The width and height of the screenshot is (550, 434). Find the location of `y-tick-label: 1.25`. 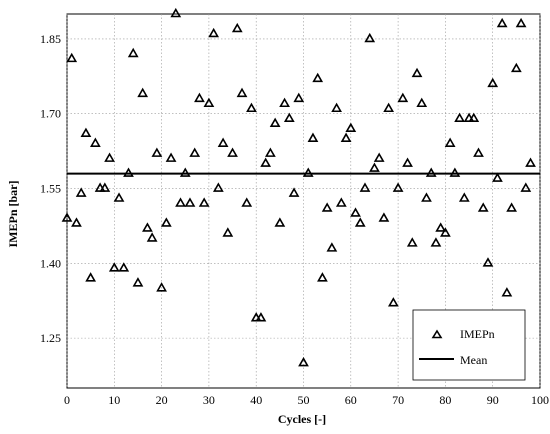

y-tick-label: 1.25 is located at coordinates (50, 338).